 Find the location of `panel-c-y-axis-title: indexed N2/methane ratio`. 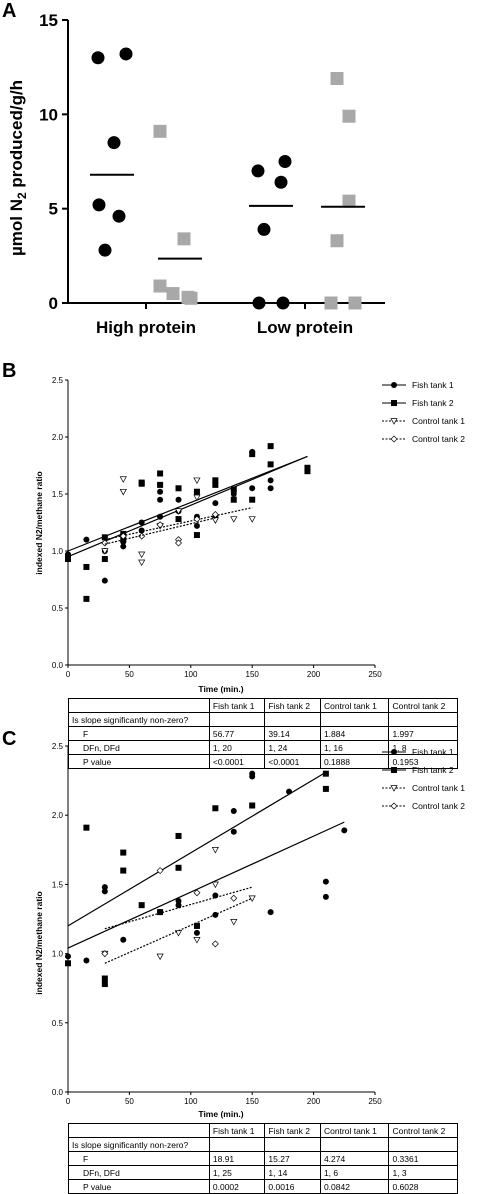

panel-c-y-axis-title: indexed N2/methane ratio is located at coordinates (39, 942).